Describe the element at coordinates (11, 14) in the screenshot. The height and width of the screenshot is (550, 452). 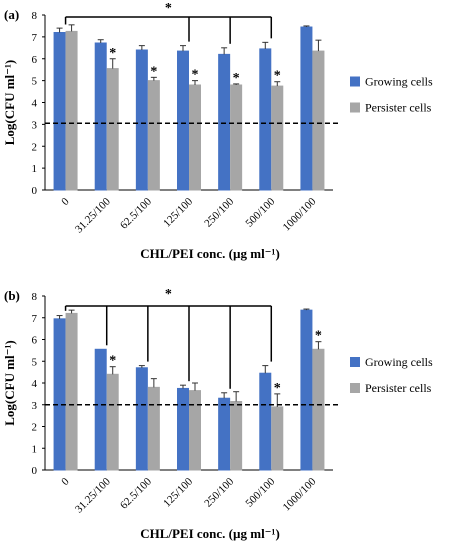
I see `panel-label: (a)` at that location.